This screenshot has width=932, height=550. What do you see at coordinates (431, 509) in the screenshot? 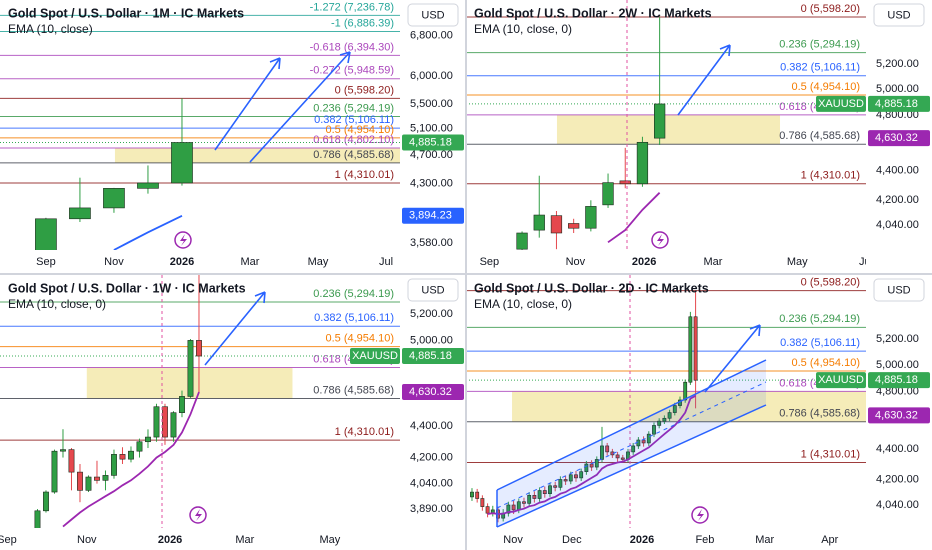
I see `y-tick-label: 3,890.00` at bounding box center [431, 509].